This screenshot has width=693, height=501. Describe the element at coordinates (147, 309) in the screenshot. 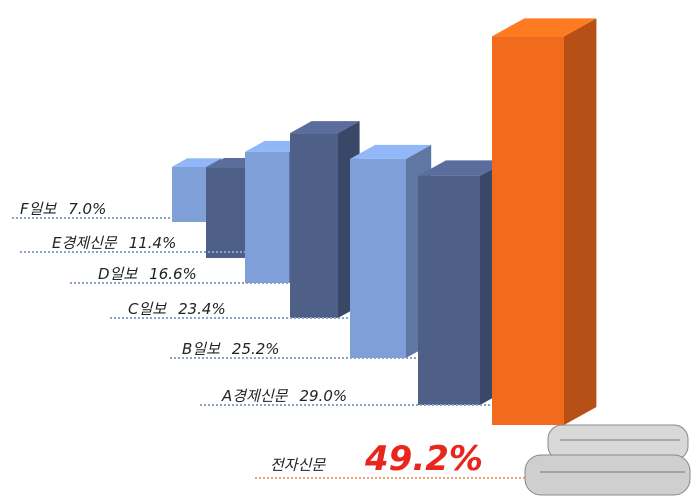

I see `category-name: C일보` at that location.